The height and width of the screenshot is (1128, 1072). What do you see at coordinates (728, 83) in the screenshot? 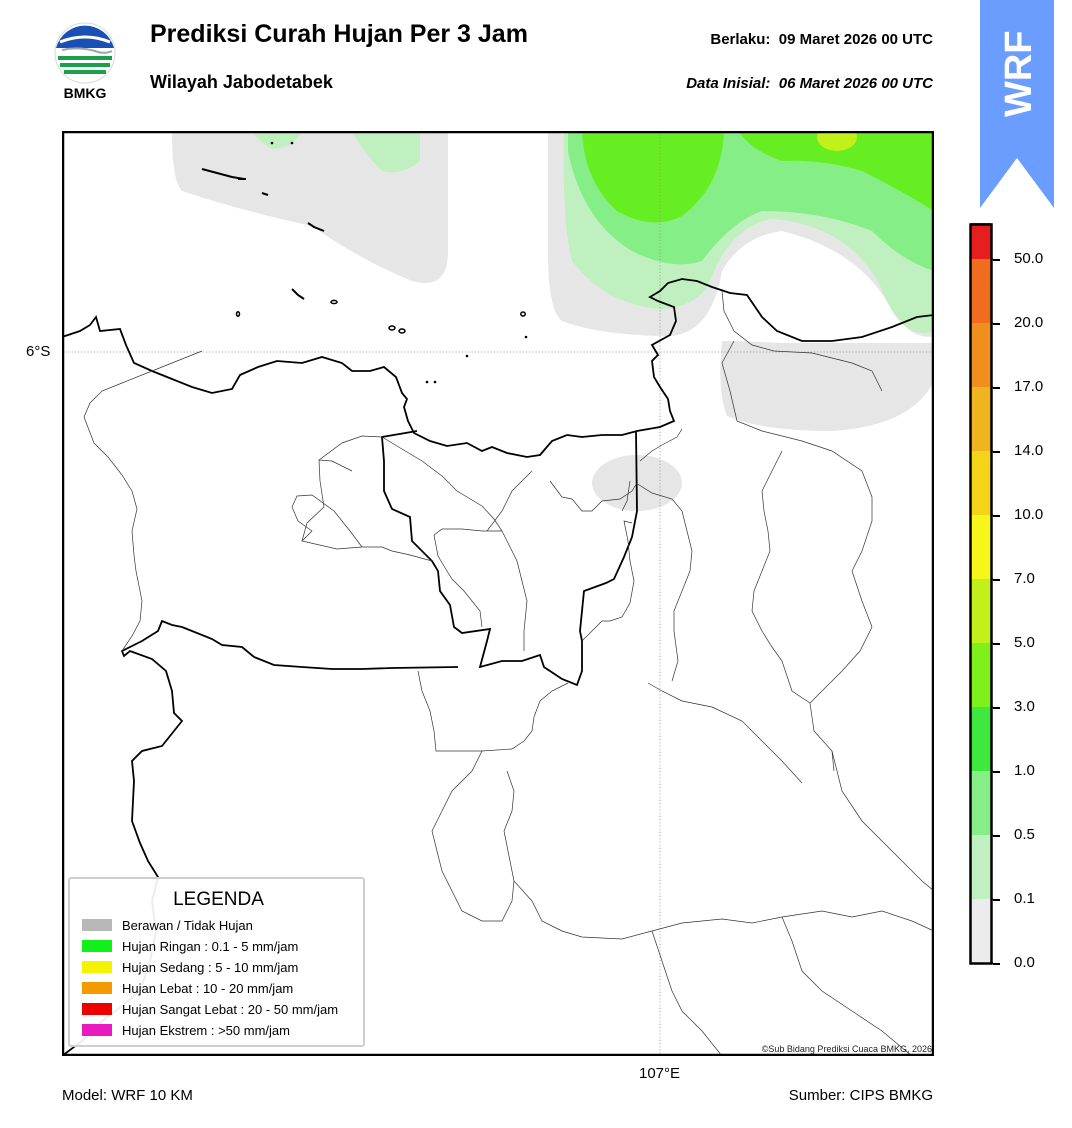
I see `init-label: Data Inisial:` at bounding box center [728, 83].